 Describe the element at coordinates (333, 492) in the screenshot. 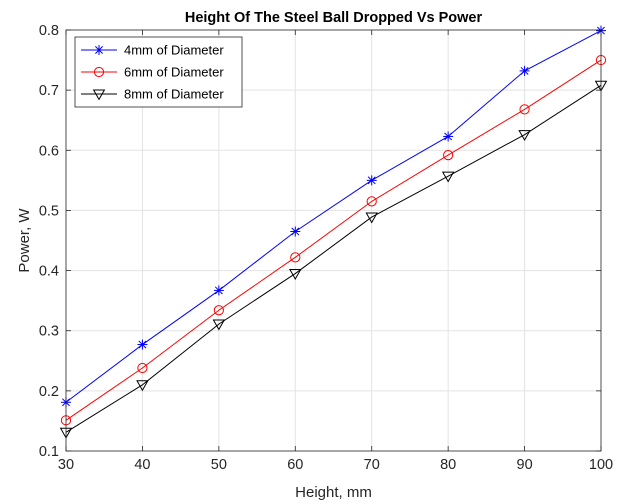

I see `x-axis-label: Height, mm` at that location.